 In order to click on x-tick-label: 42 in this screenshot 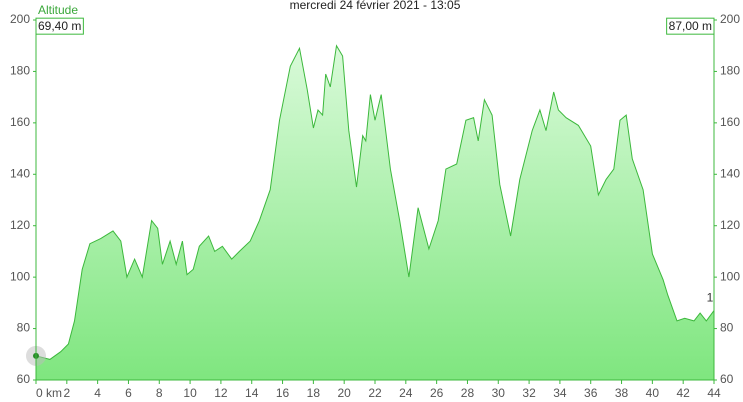, I will do `click(684, 393)`.